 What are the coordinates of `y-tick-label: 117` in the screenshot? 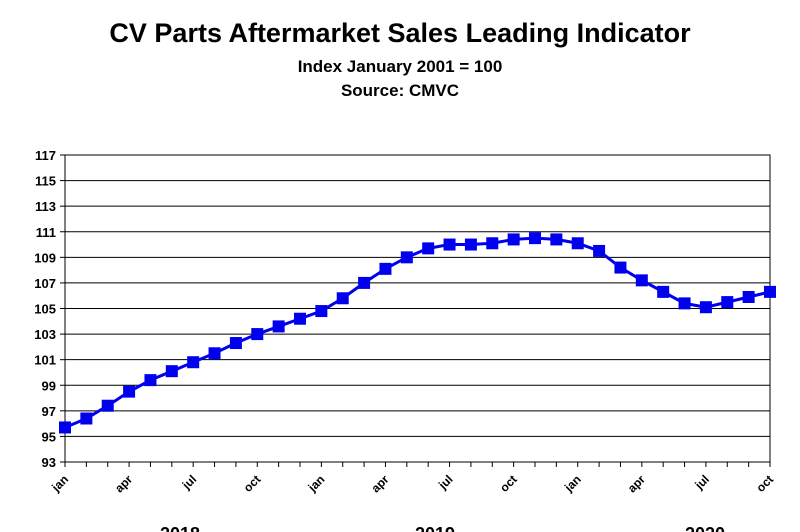 It's located at (45, 155).